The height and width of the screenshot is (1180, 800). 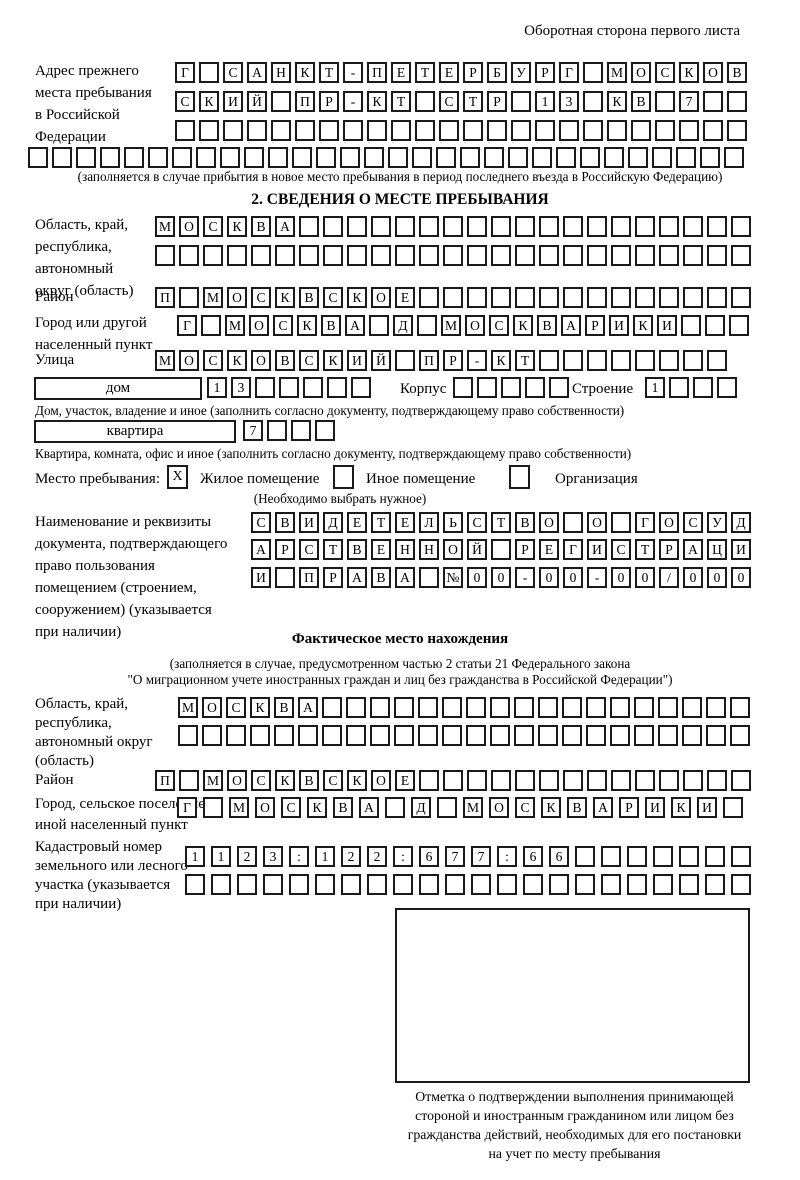 What do you see at coordinates (645, 549) in the screenshot?
I see `char-box: Т` at bounding box center [645, 549].